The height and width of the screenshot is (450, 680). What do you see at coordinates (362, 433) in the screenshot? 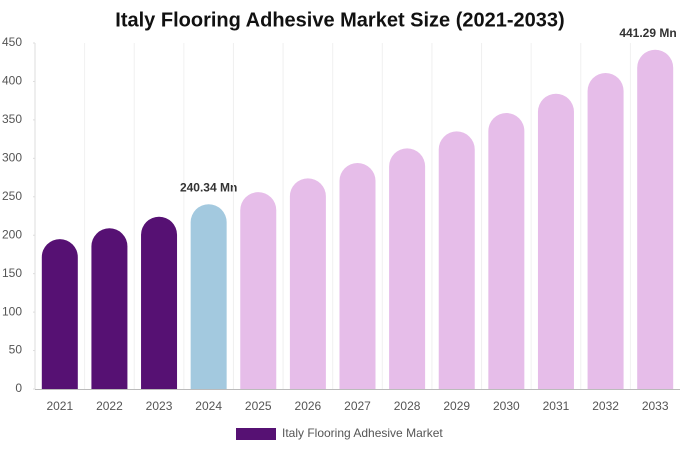
I see `legend-label: Italy Flooring Adhesive Market` at bounding box center [362, 433].